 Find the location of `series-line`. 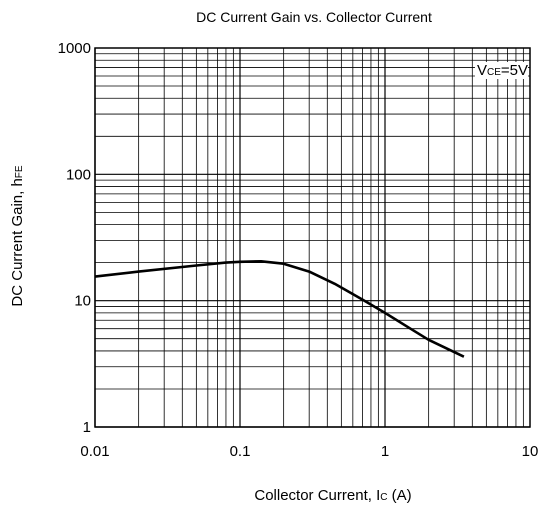

series-line is located at coordinates (279, 308).